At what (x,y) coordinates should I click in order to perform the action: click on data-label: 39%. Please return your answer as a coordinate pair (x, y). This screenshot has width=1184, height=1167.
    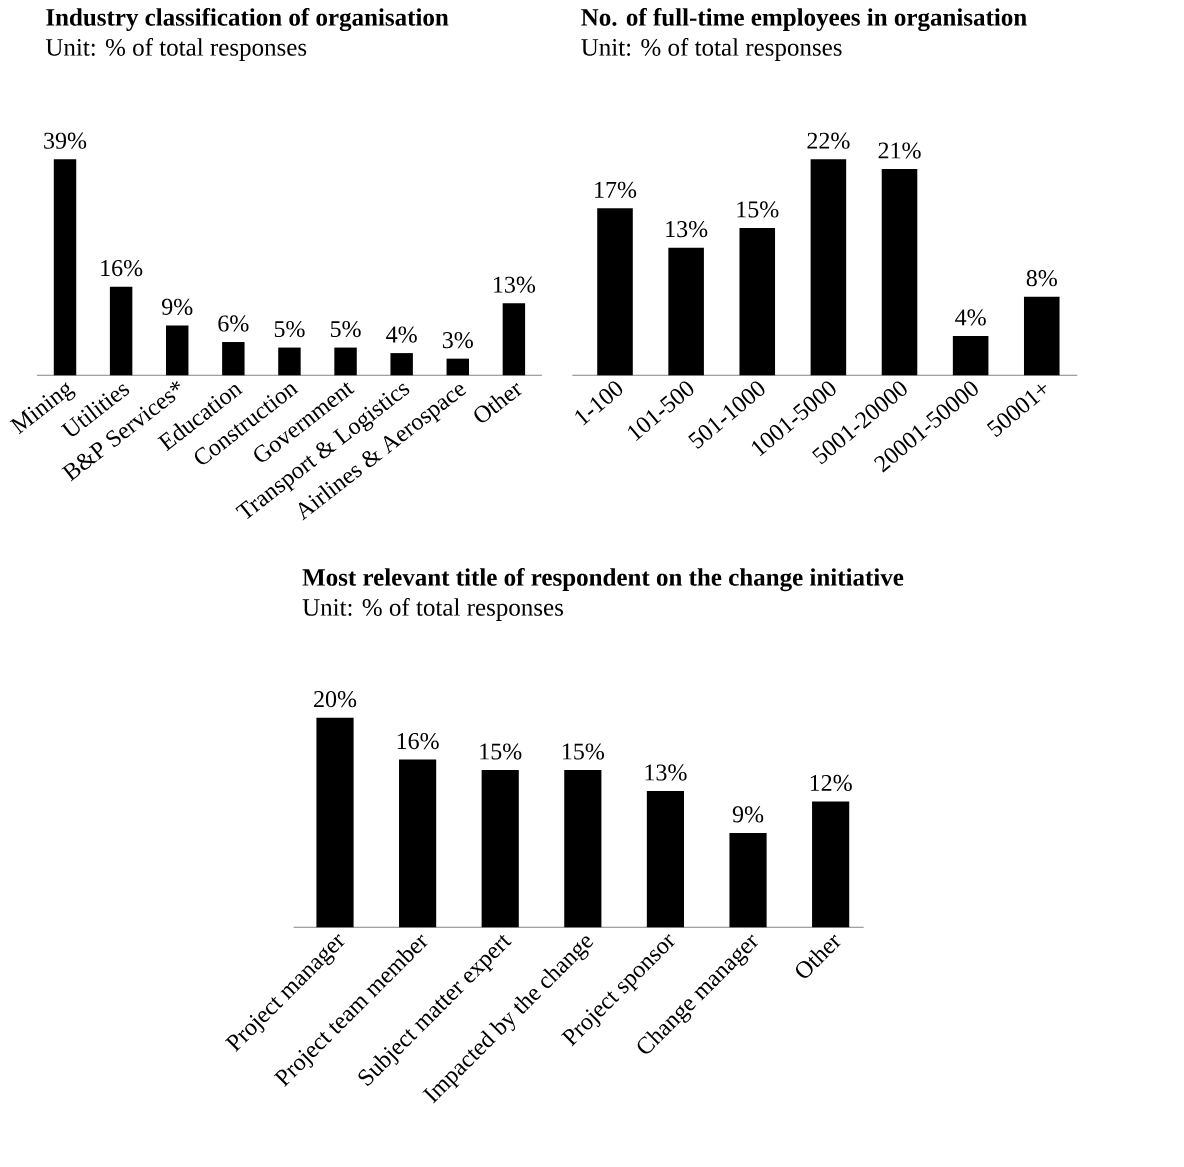
    Looking at the image, I should click on (65, 140).